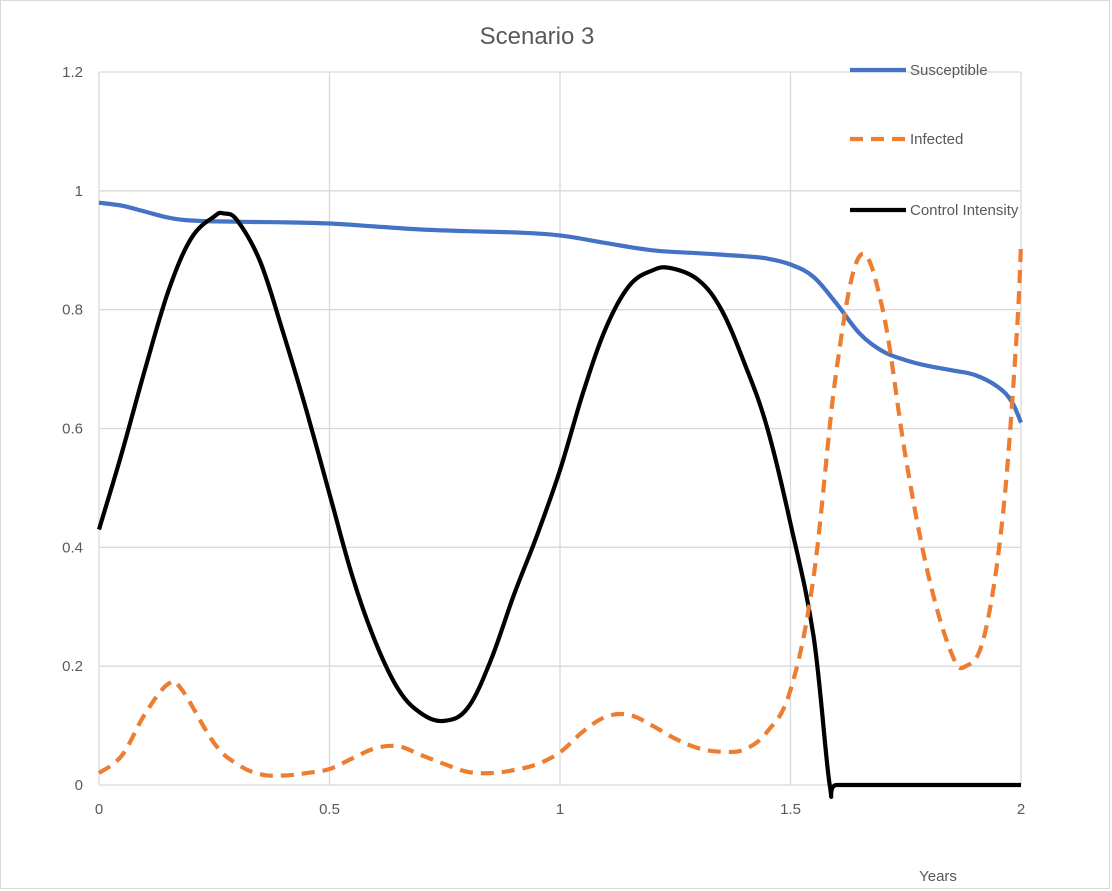  I want to click on y-tick-label: 0.6, so click(72, 429).